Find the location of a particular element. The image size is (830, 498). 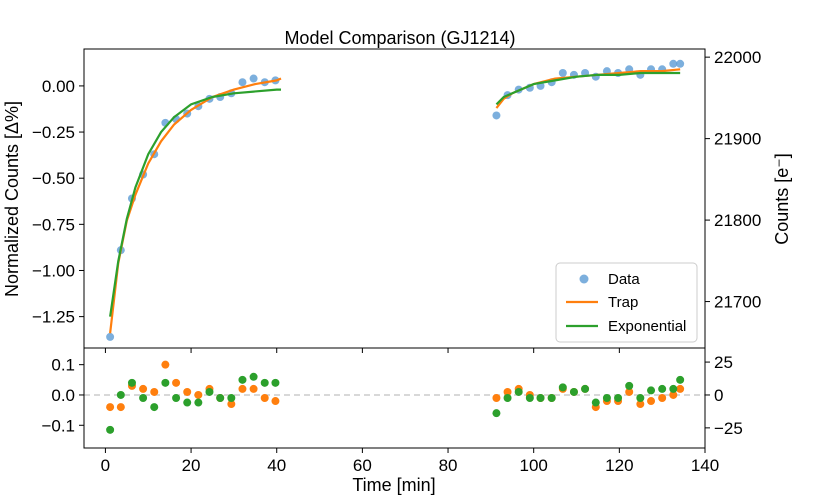

x-tick-label: 100 is located at coordinates (534, 465).